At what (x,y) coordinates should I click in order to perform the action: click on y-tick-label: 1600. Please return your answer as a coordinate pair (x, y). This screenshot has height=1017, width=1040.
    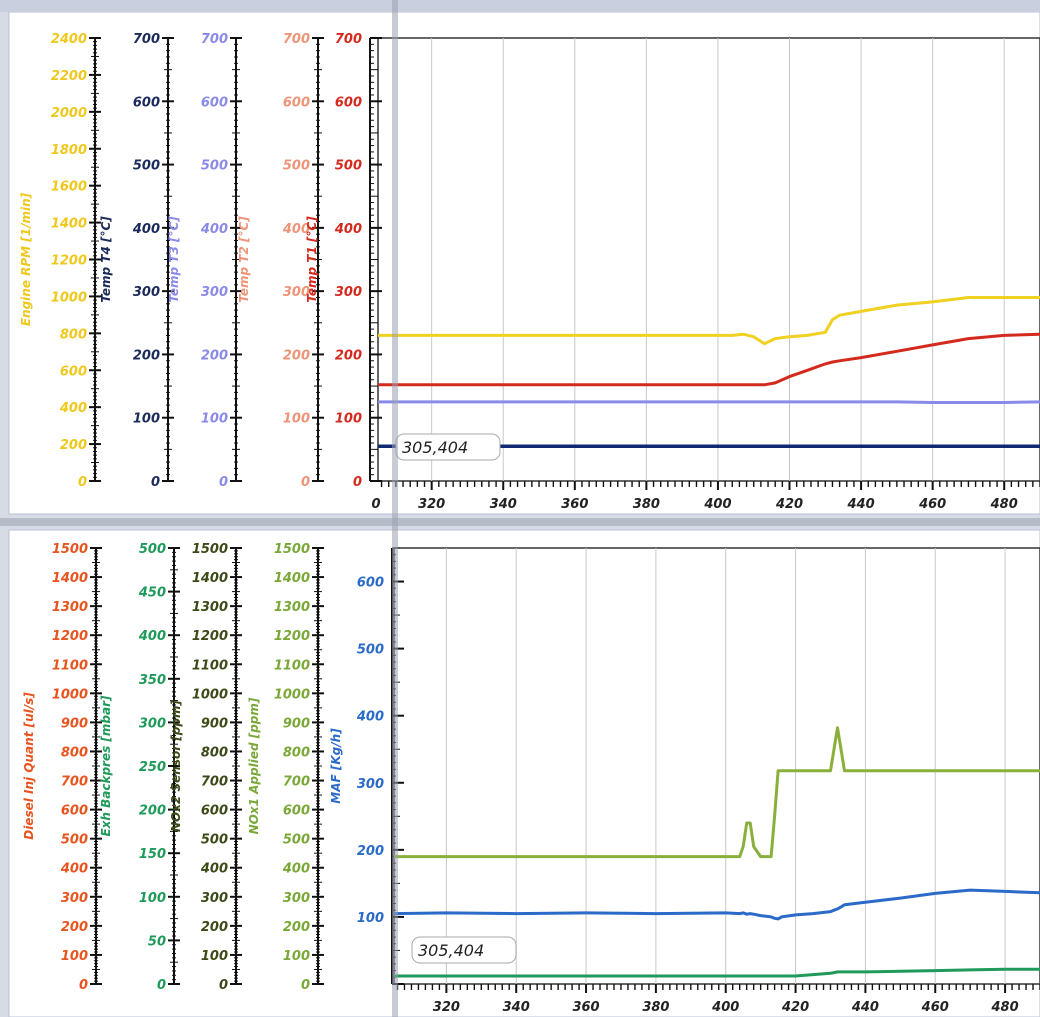
    Looking at the image, I should click on (69, 187).